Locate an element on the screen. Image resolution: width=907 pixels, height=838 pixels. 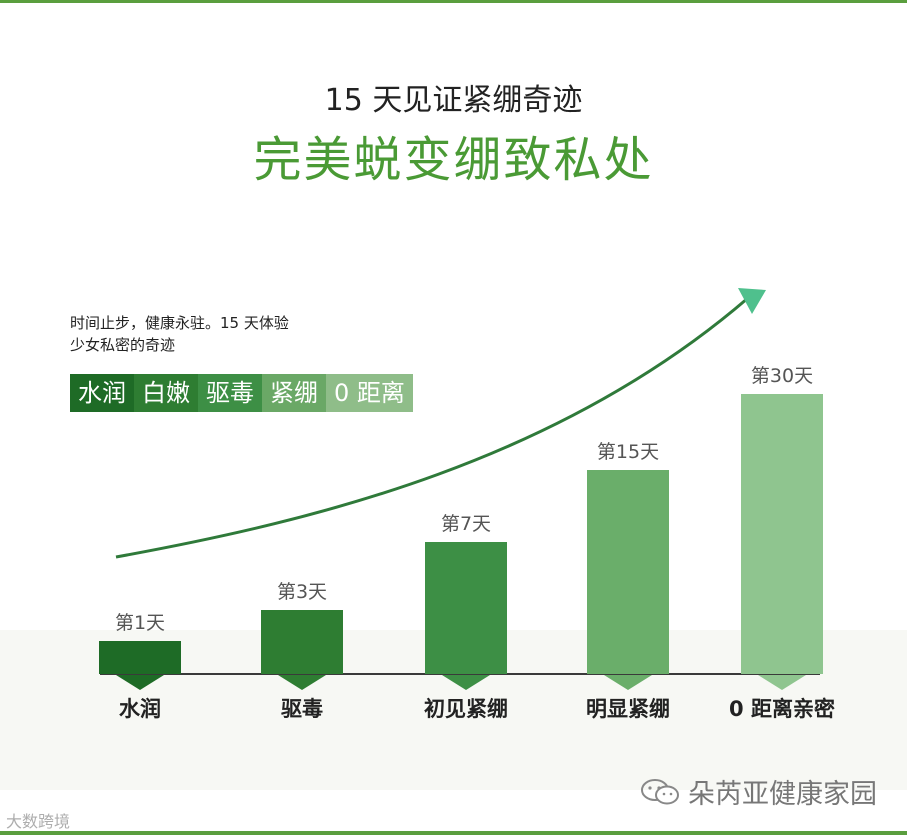
benefit-tags: 水润 白嫩 驱毒 紧绷 0 距离 is located at coordinates (241, 393).